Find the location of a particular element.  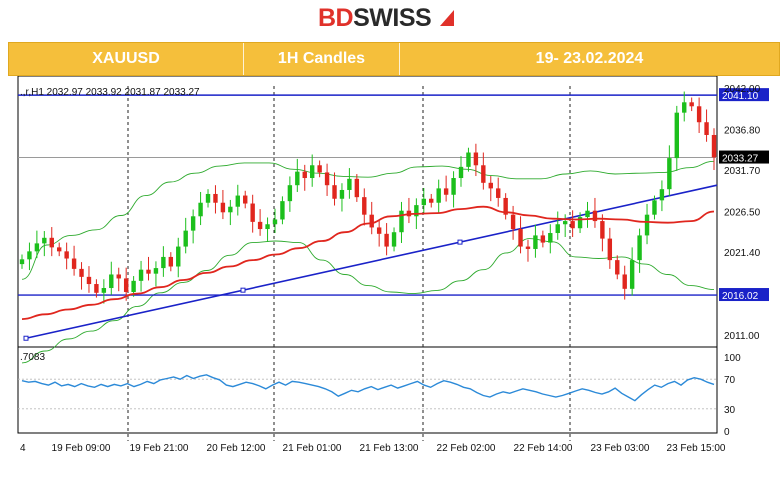

rsi-y-tick-label: 30 is located at coordinates (730, 410).